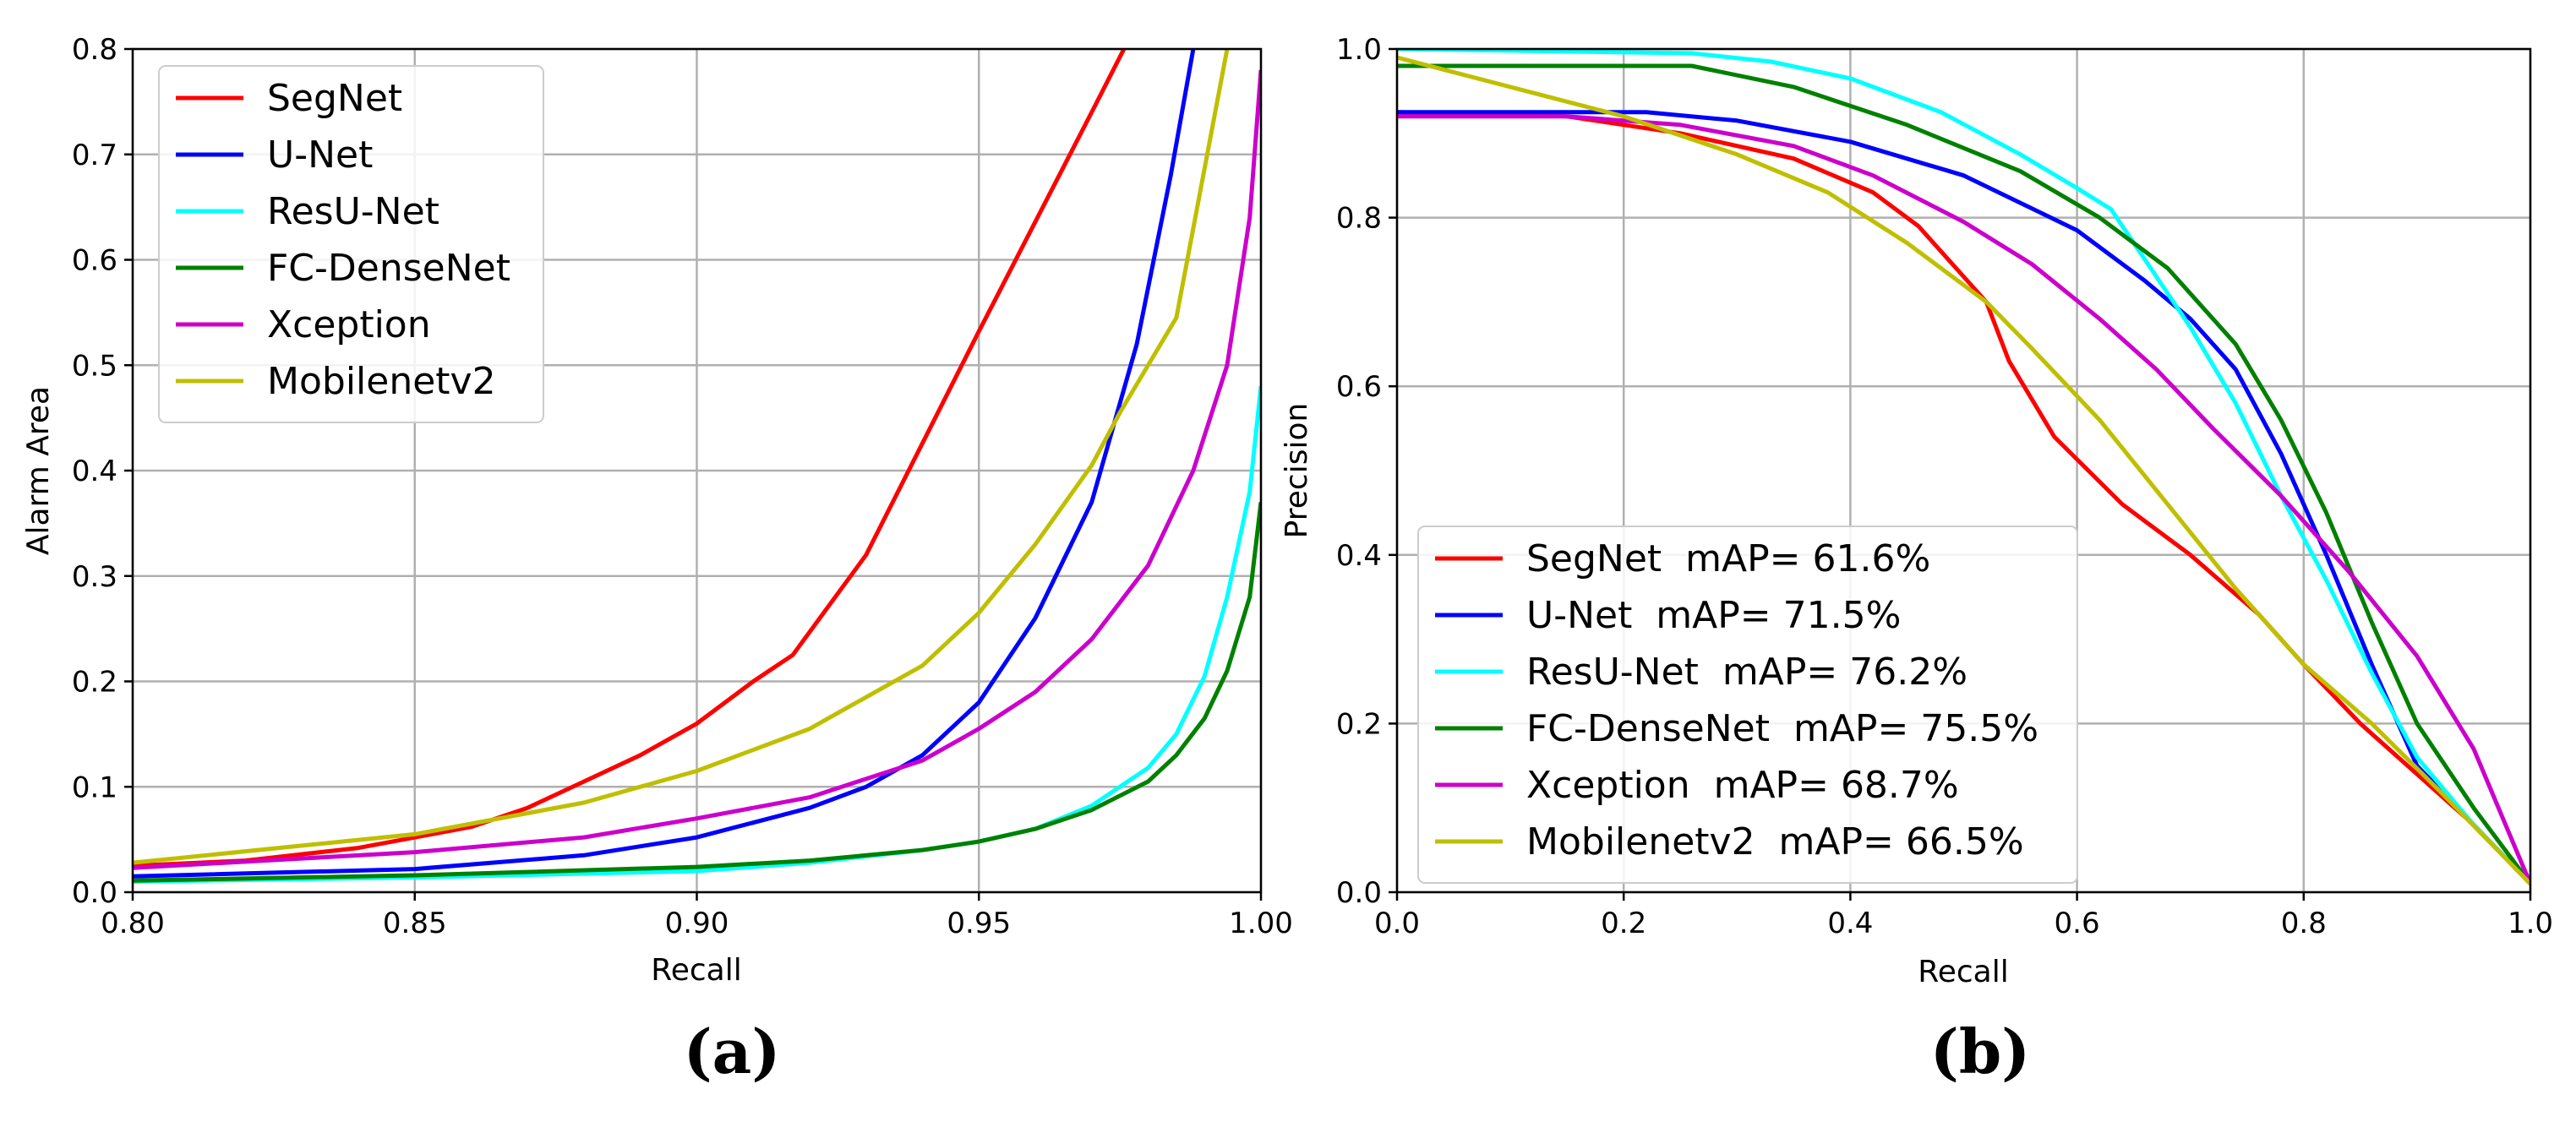 This screenshot has height=1122, width=2576. What do you see at coordinates (732, 1051) in the screenshot?
I see `panel-a-label: (a)` at bounding box center [732, 1051].